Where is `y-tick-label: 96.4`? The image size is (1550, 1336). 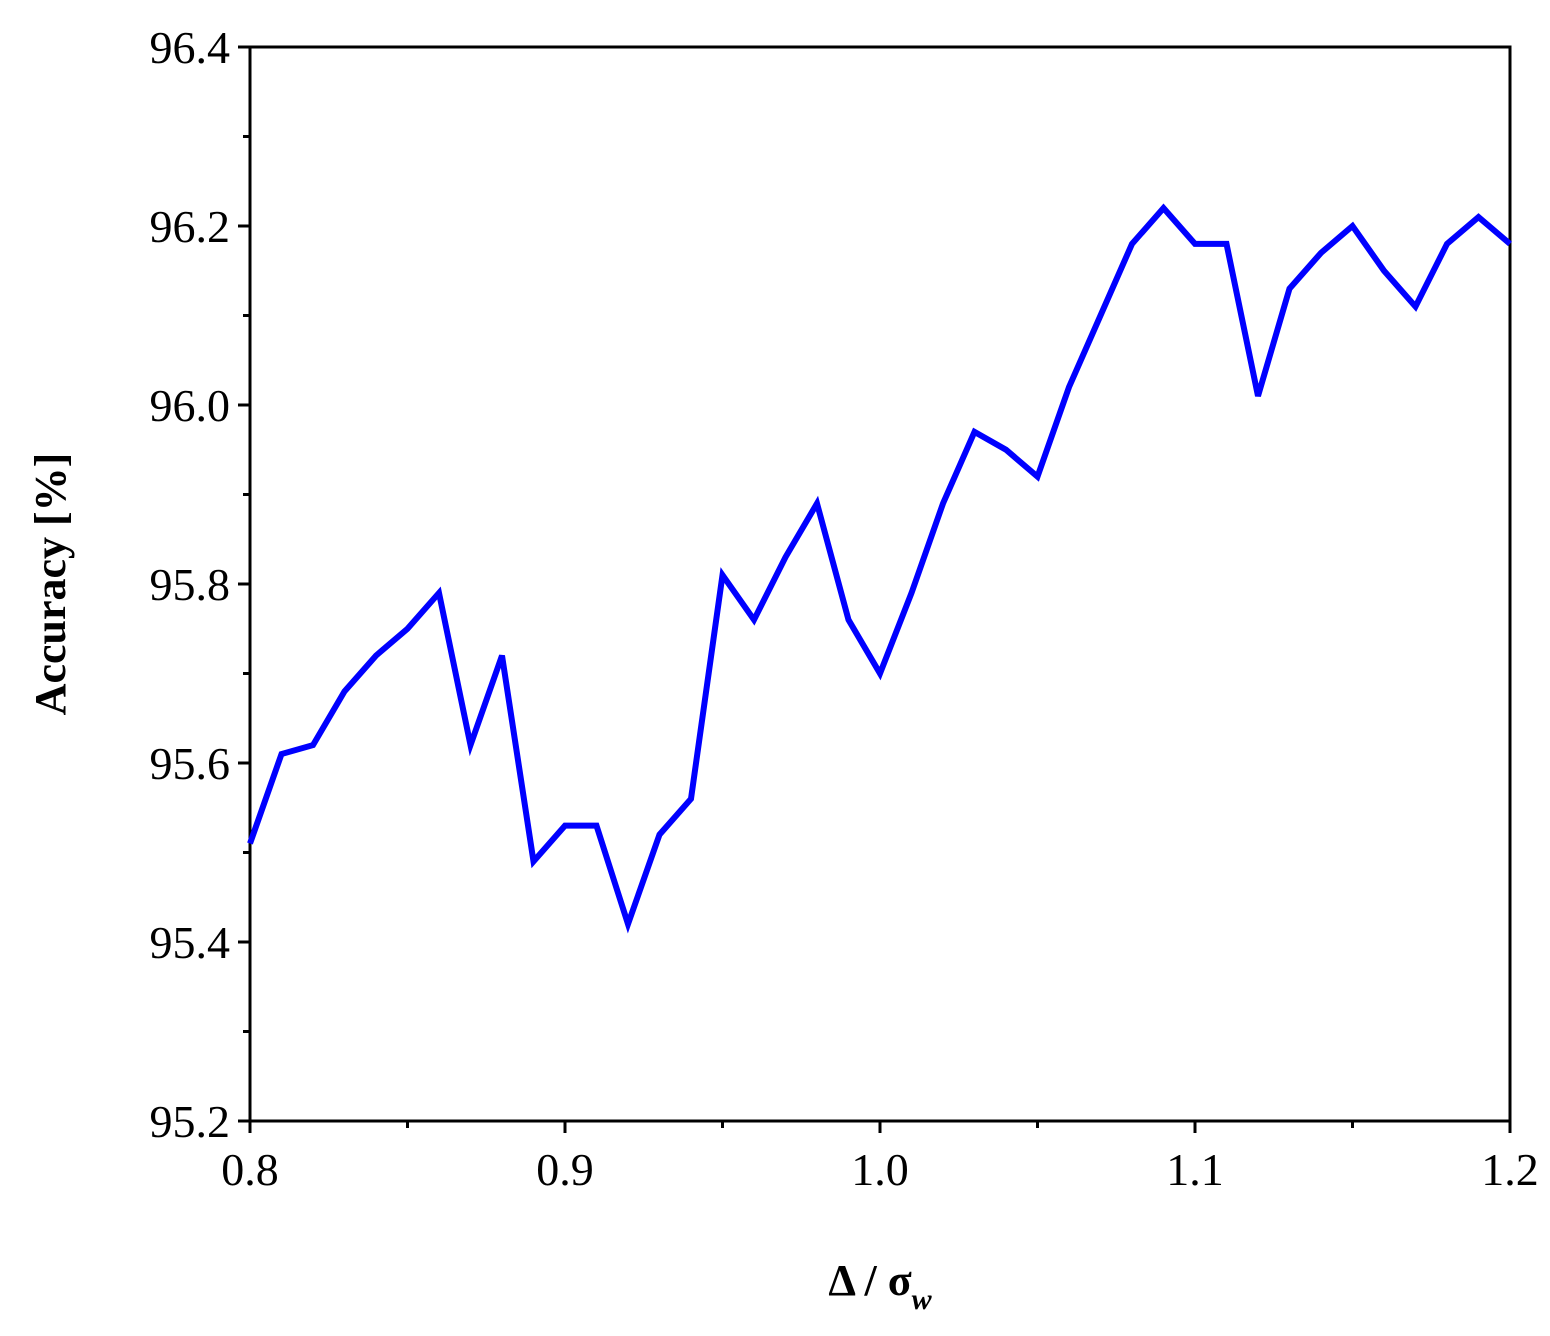
y-tick-label: 96.4 is located at coordinates (190, 47).